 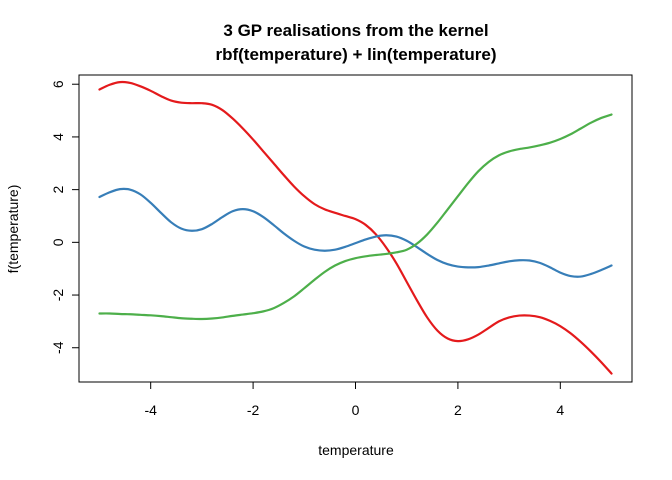 I want to click on x-tick-label: 0, so click(x=356, y=410).